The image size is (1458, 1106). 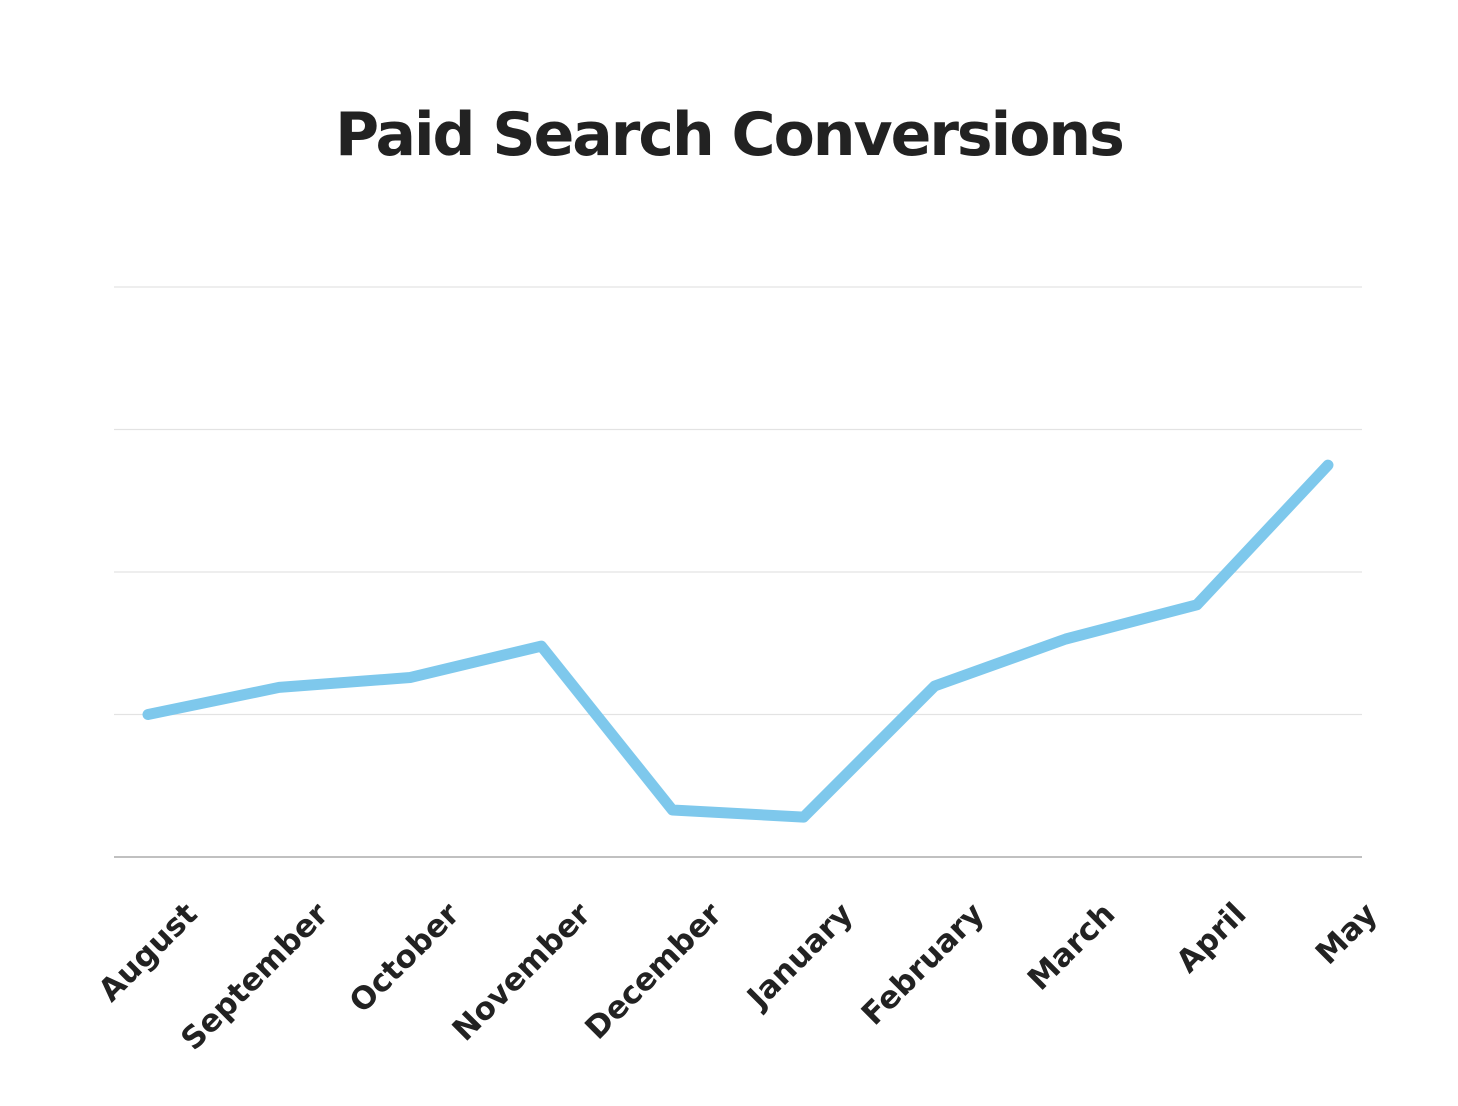 I want to click on x-tick-label-december: December, so click(x=653, y=971).